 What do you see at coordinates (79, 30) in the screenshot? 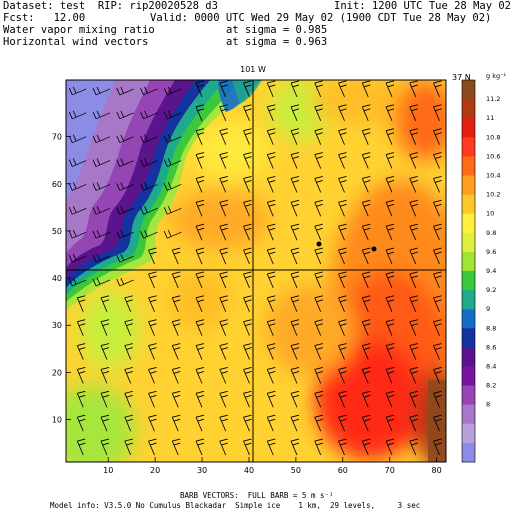
I see `field1-label: Water vapor mixing ratio` at bounding box center [79, 30].